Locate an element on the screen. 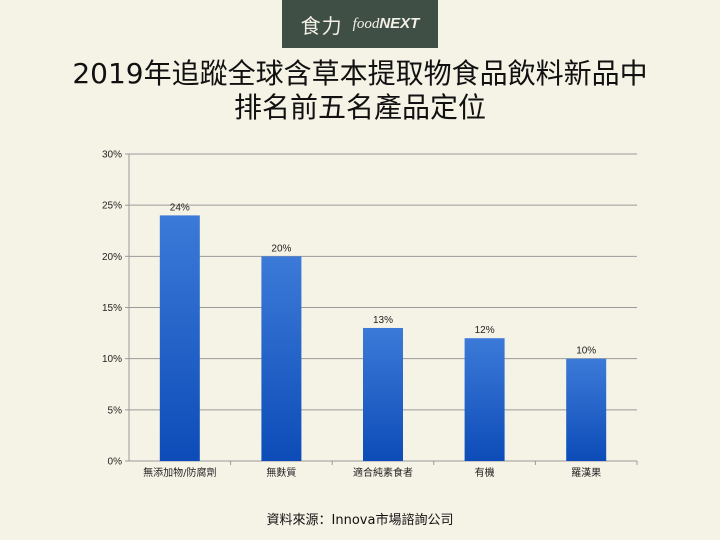 This screenshot has height=540, width=720. brand-logo: 食力 foodNEXT is located at coordinates (360, 24).